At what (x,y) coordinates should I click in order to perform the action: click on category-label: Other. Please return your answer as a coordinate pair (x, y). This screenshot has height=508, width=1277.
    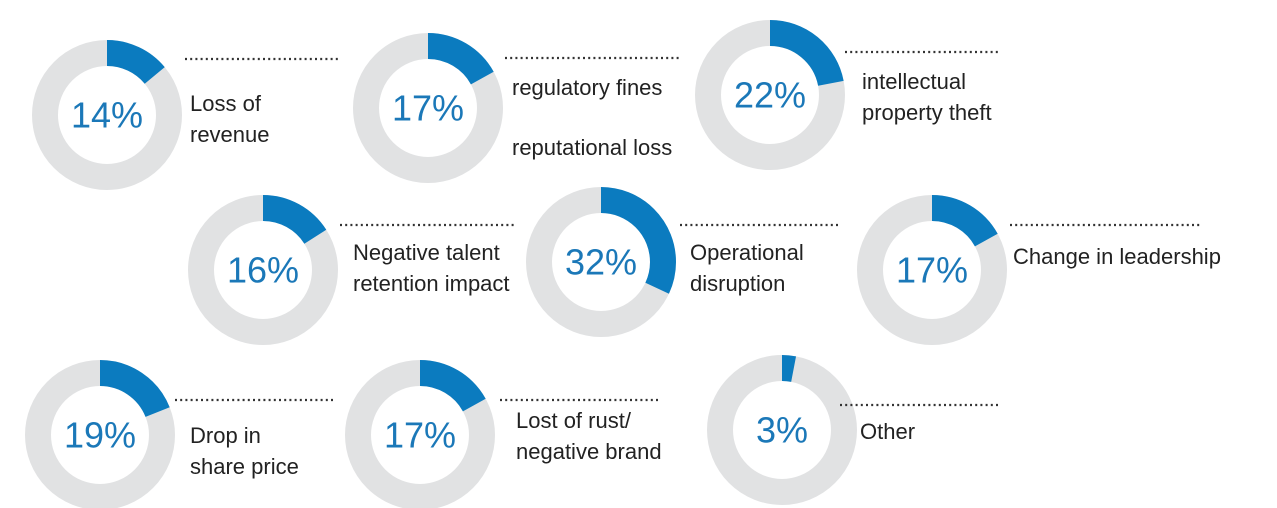
    Looking at the image, I should click on (888, 431).